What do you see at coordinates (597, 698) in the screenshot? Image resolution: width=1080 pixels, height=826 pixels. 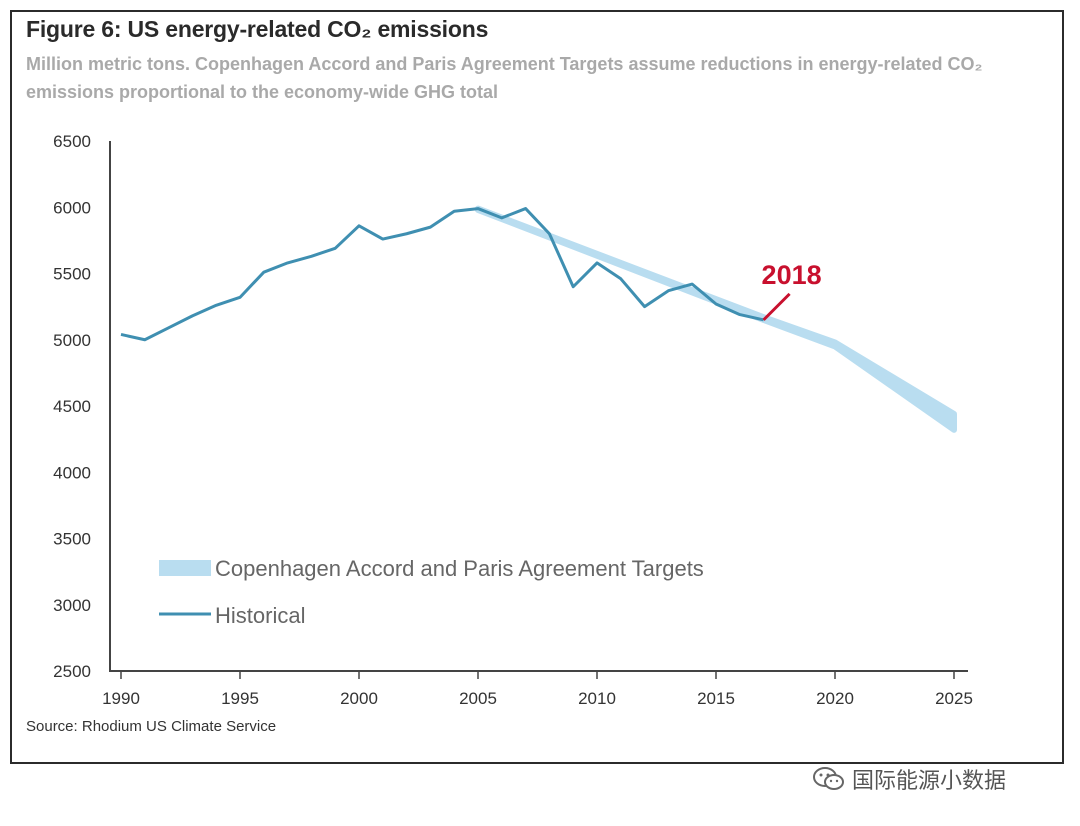 I see `x-tick-label: 2010` at bounding box center [597, 698].